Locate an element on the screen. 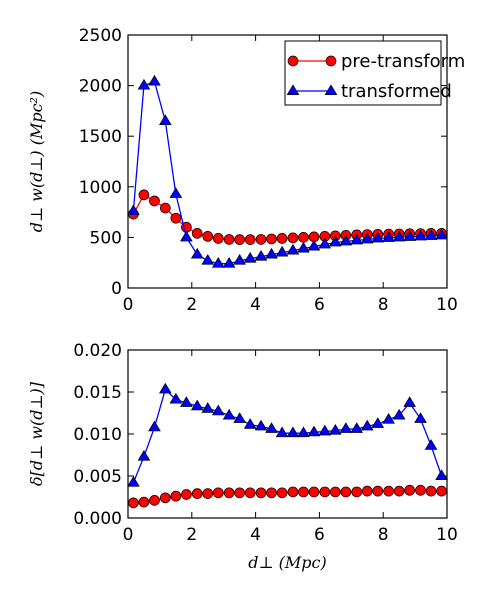 The image size is (485, 606). legend: pre-transform transformed is located at coordinates (374, 73).